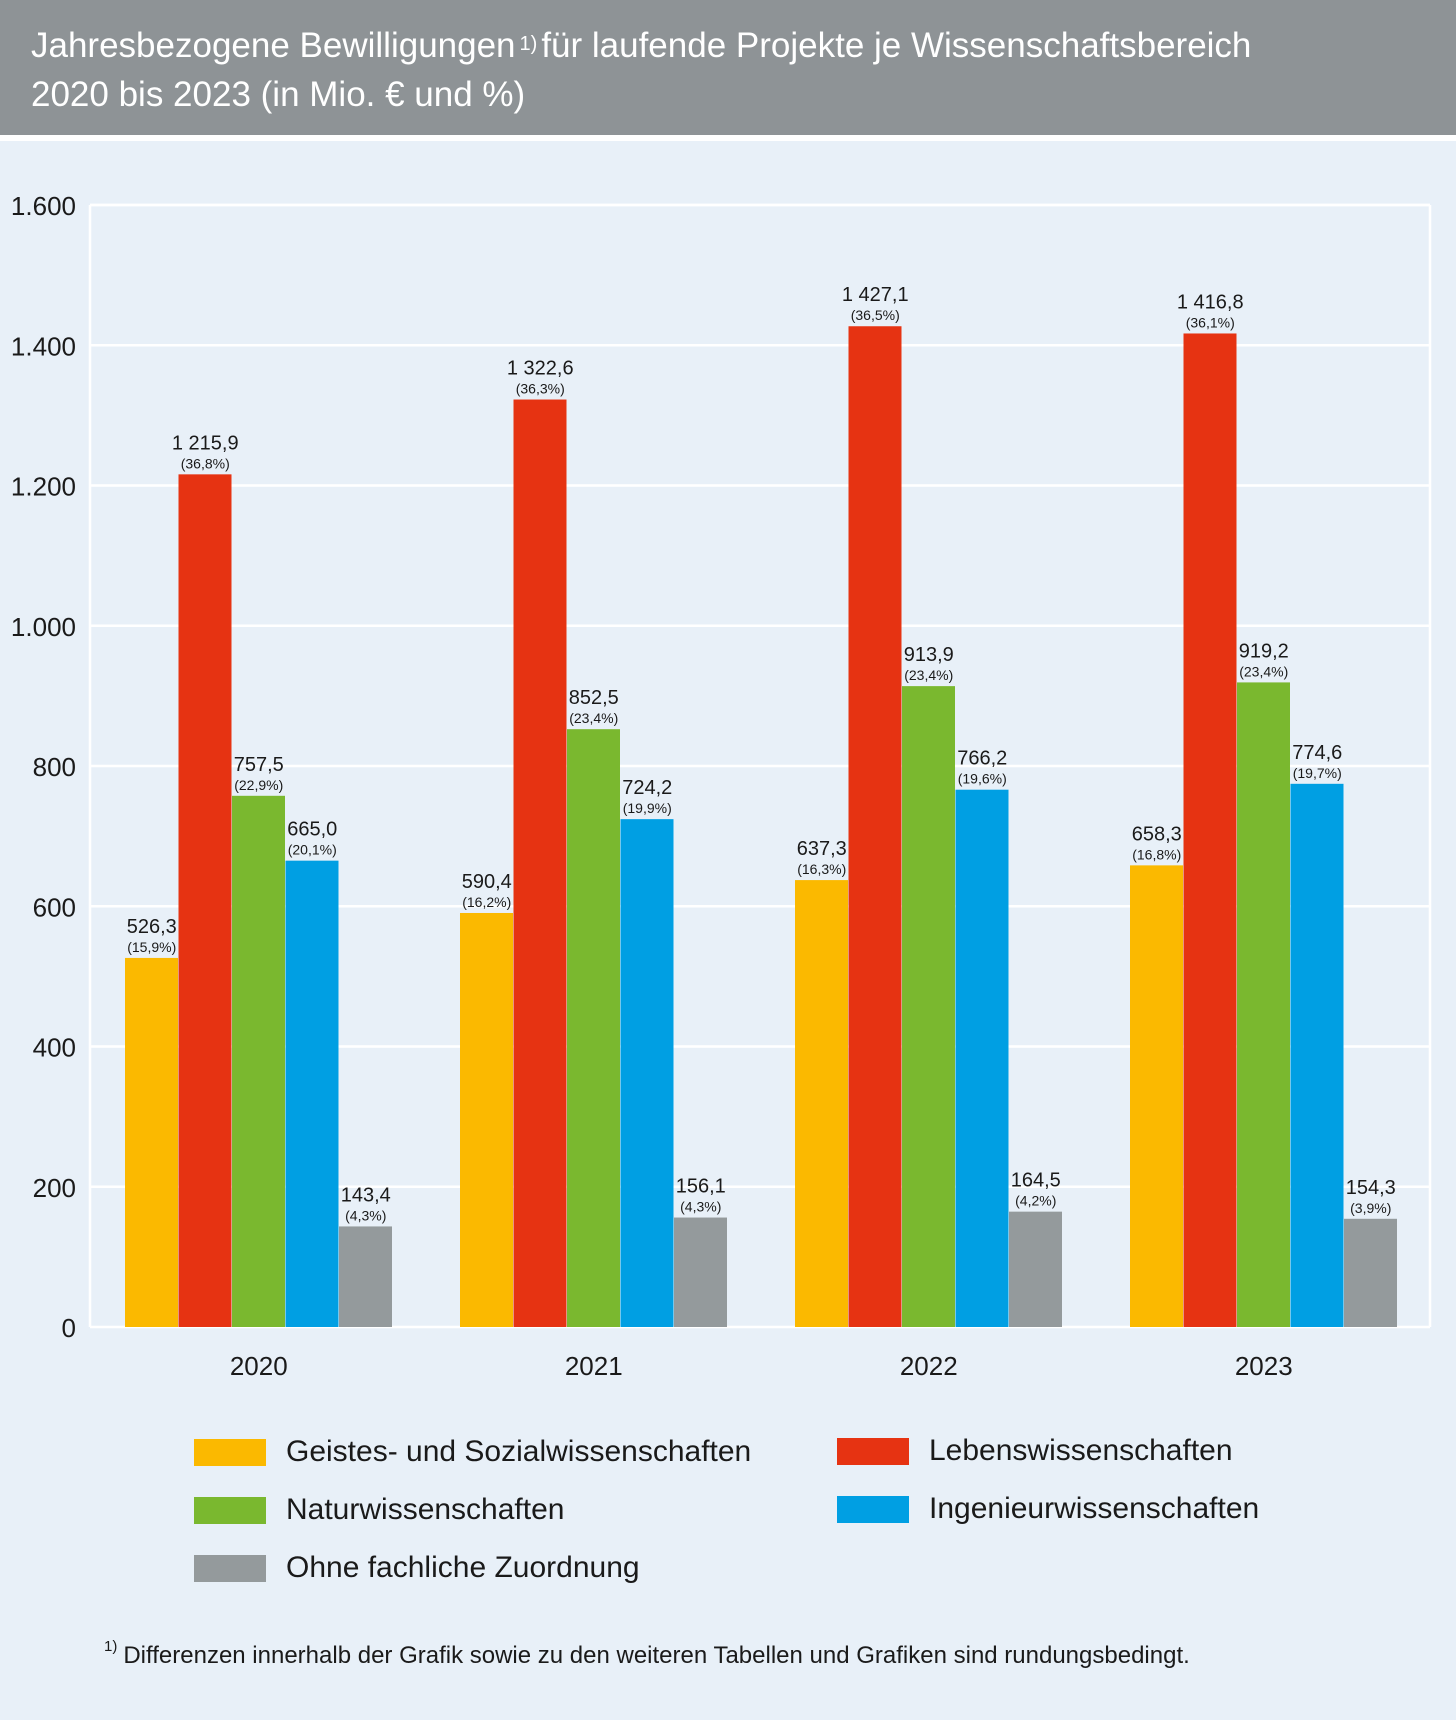  Describe the element at coordinates (647, 788) in the screenshot. I see `bar-value-label: 724,2` at that location.